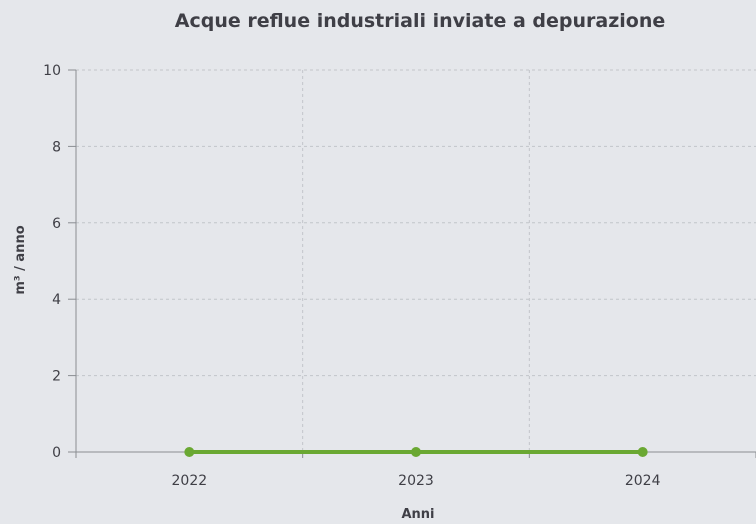  I want to click on data-point-2024, so click(642, 452).